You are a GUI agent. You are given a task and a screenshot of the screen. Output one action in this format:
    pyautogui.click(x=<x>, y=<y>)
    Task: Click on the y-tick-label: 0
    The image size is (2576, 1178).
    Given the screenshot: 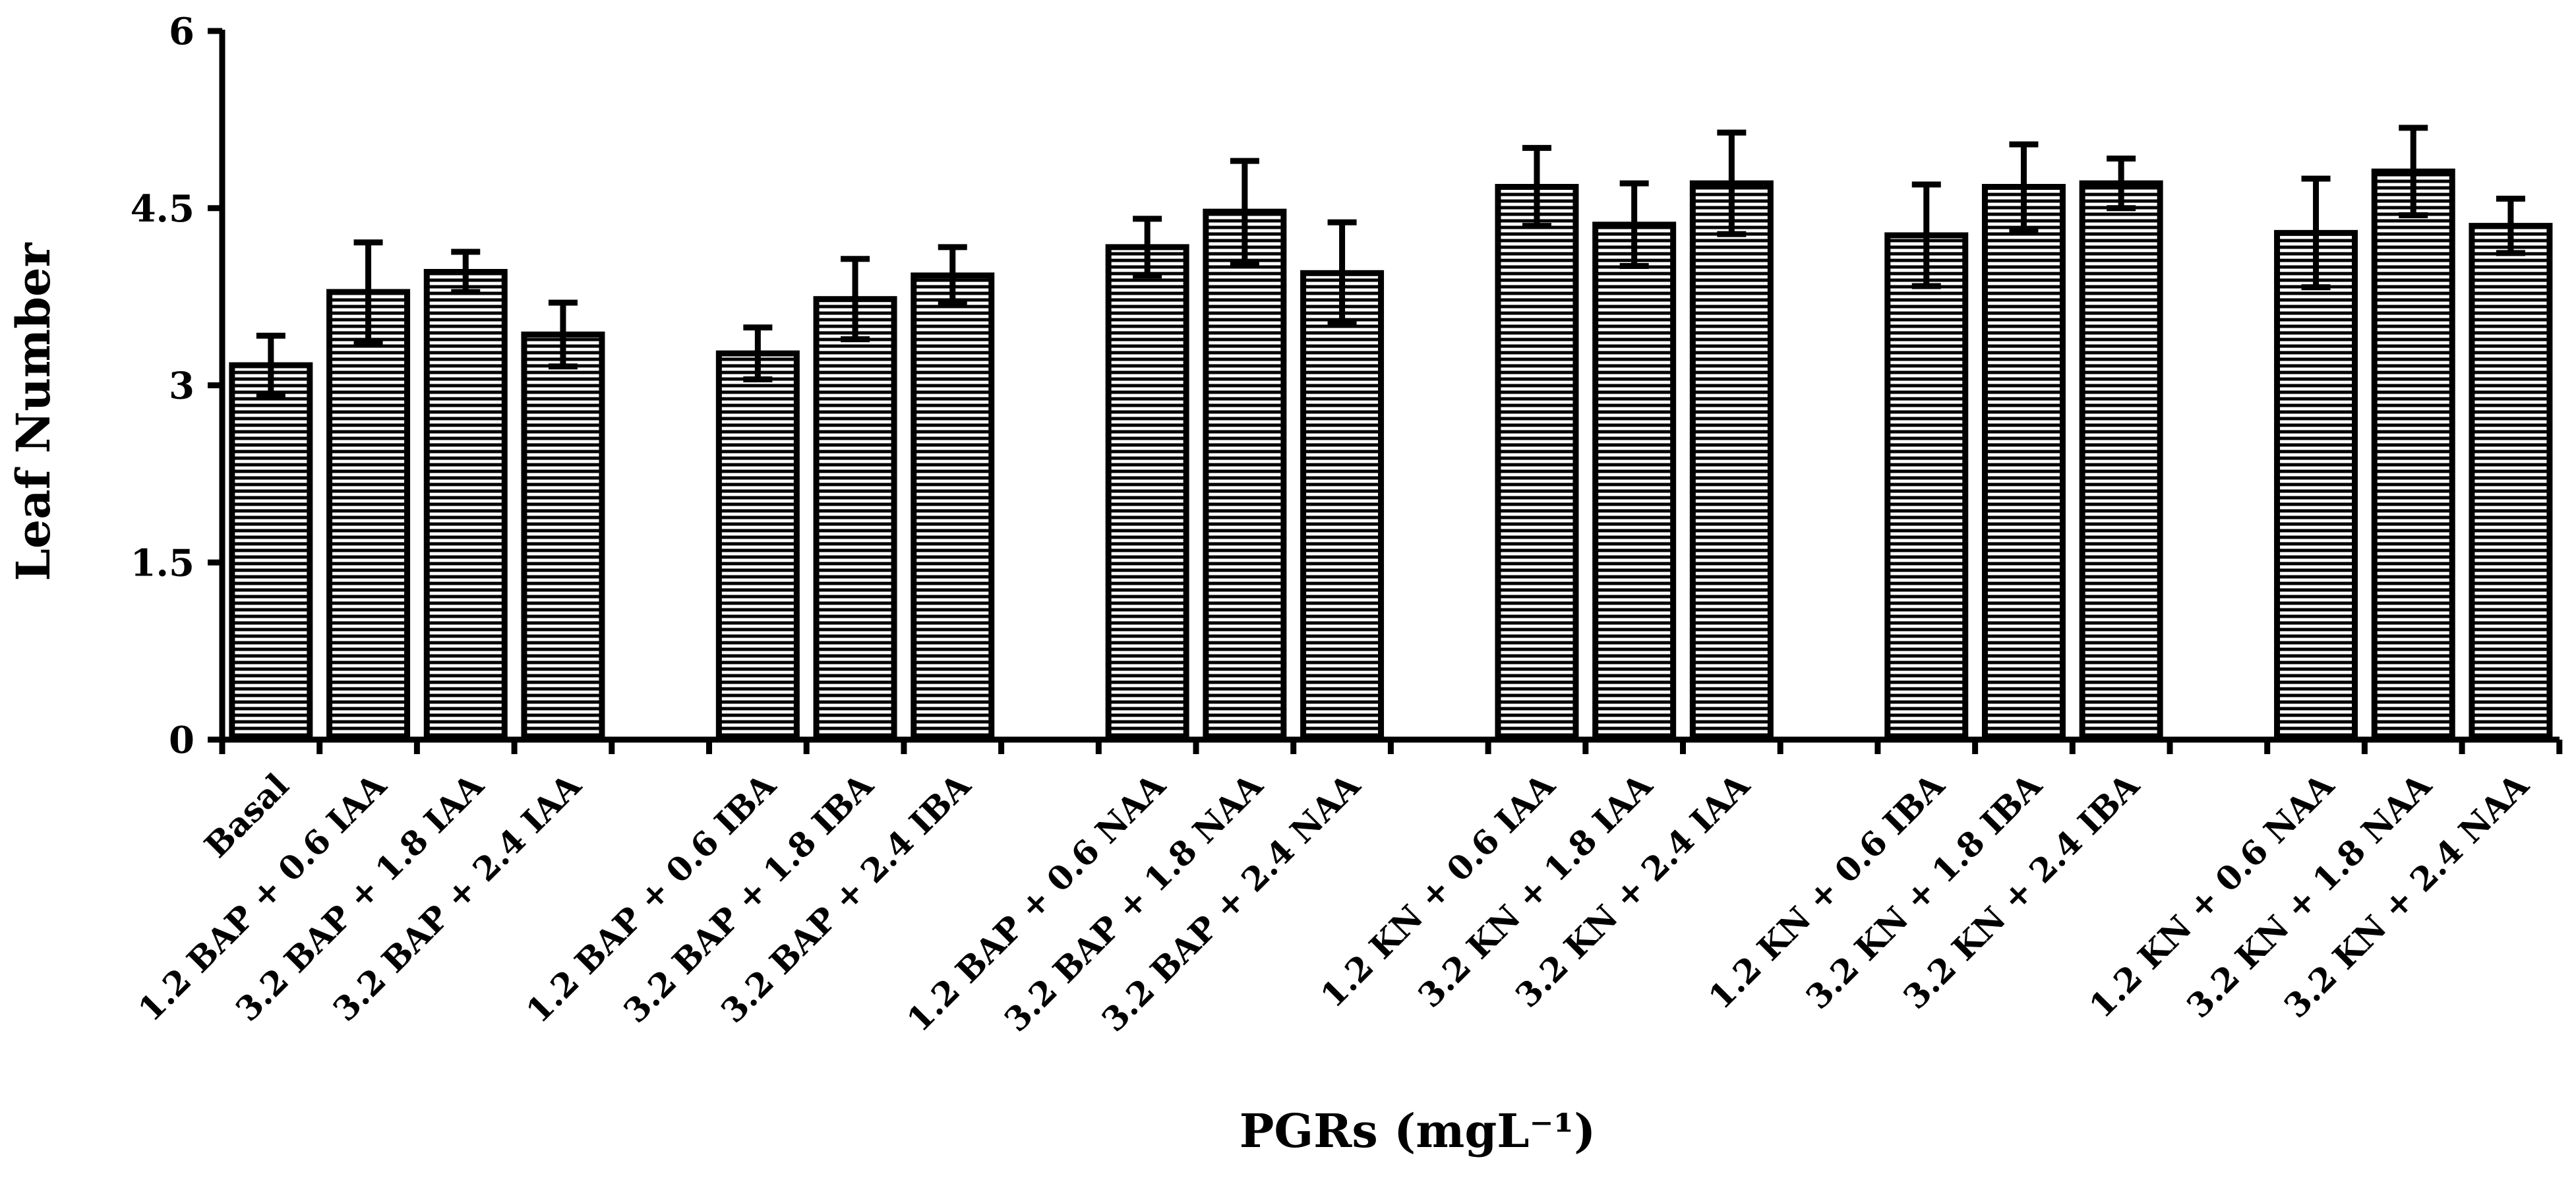 What is the action you would take?
    pyautogui.click(x=182, y=740)
    